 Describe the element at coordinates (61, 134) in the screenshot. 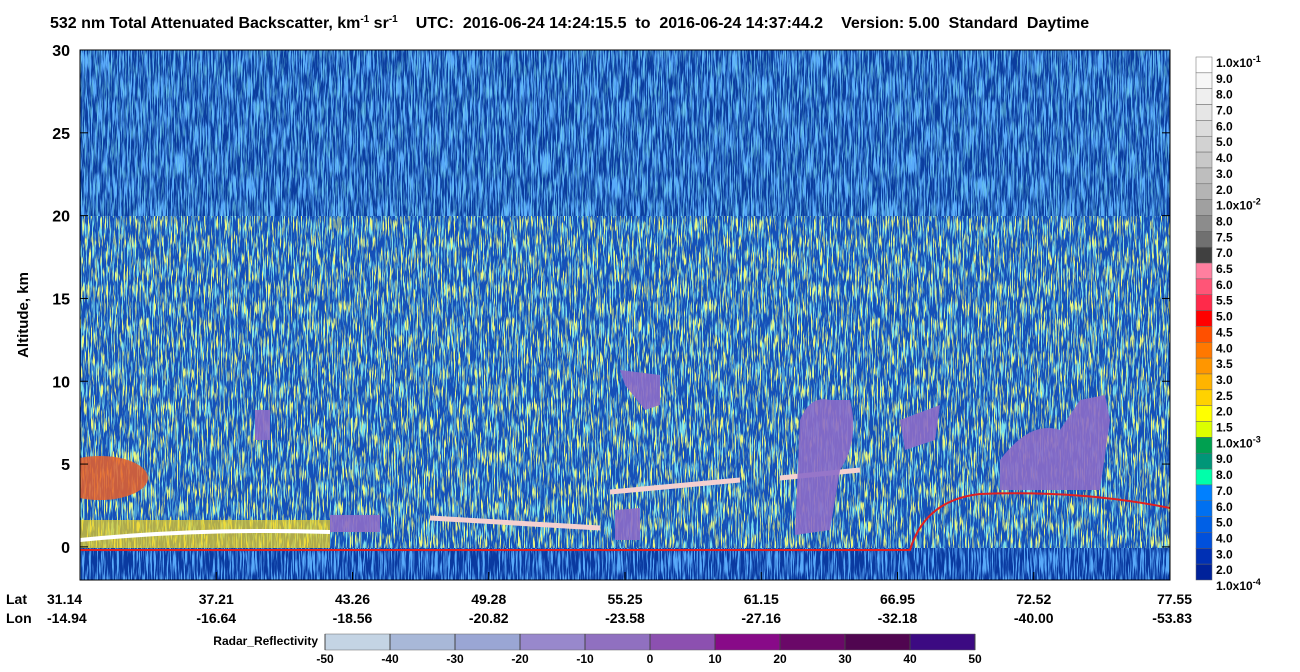

I see `y-tick-label: 25` at that location.